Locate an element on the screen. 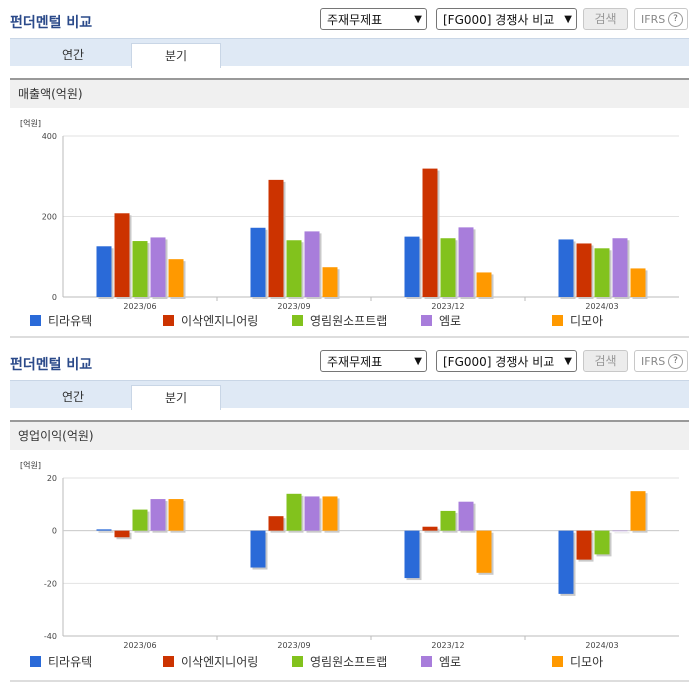  ifrs-label: IFRS is located at coordinates (653, 19).